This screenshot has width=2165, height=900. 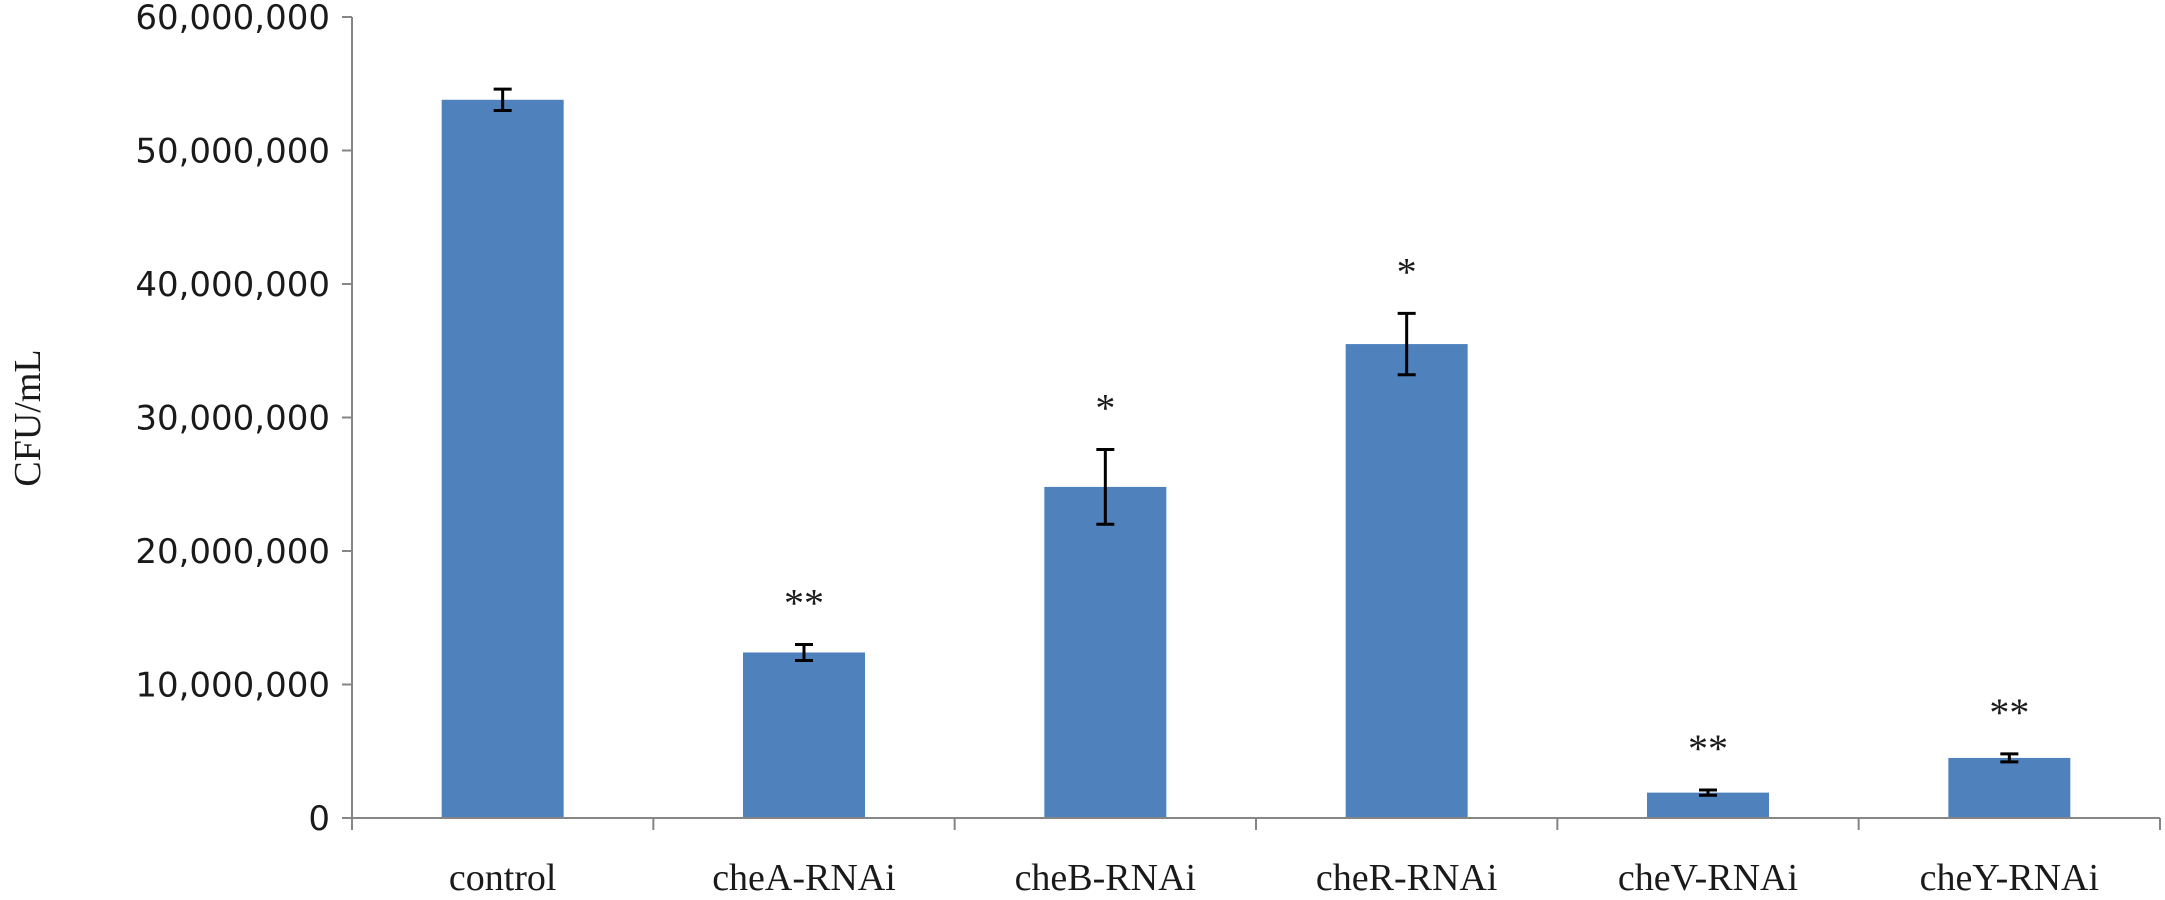 What do you see at coordinates (2009, 878) in the screenshot?
I see `category-label: cheY-RNAi` at bounding box center [2009, 878].